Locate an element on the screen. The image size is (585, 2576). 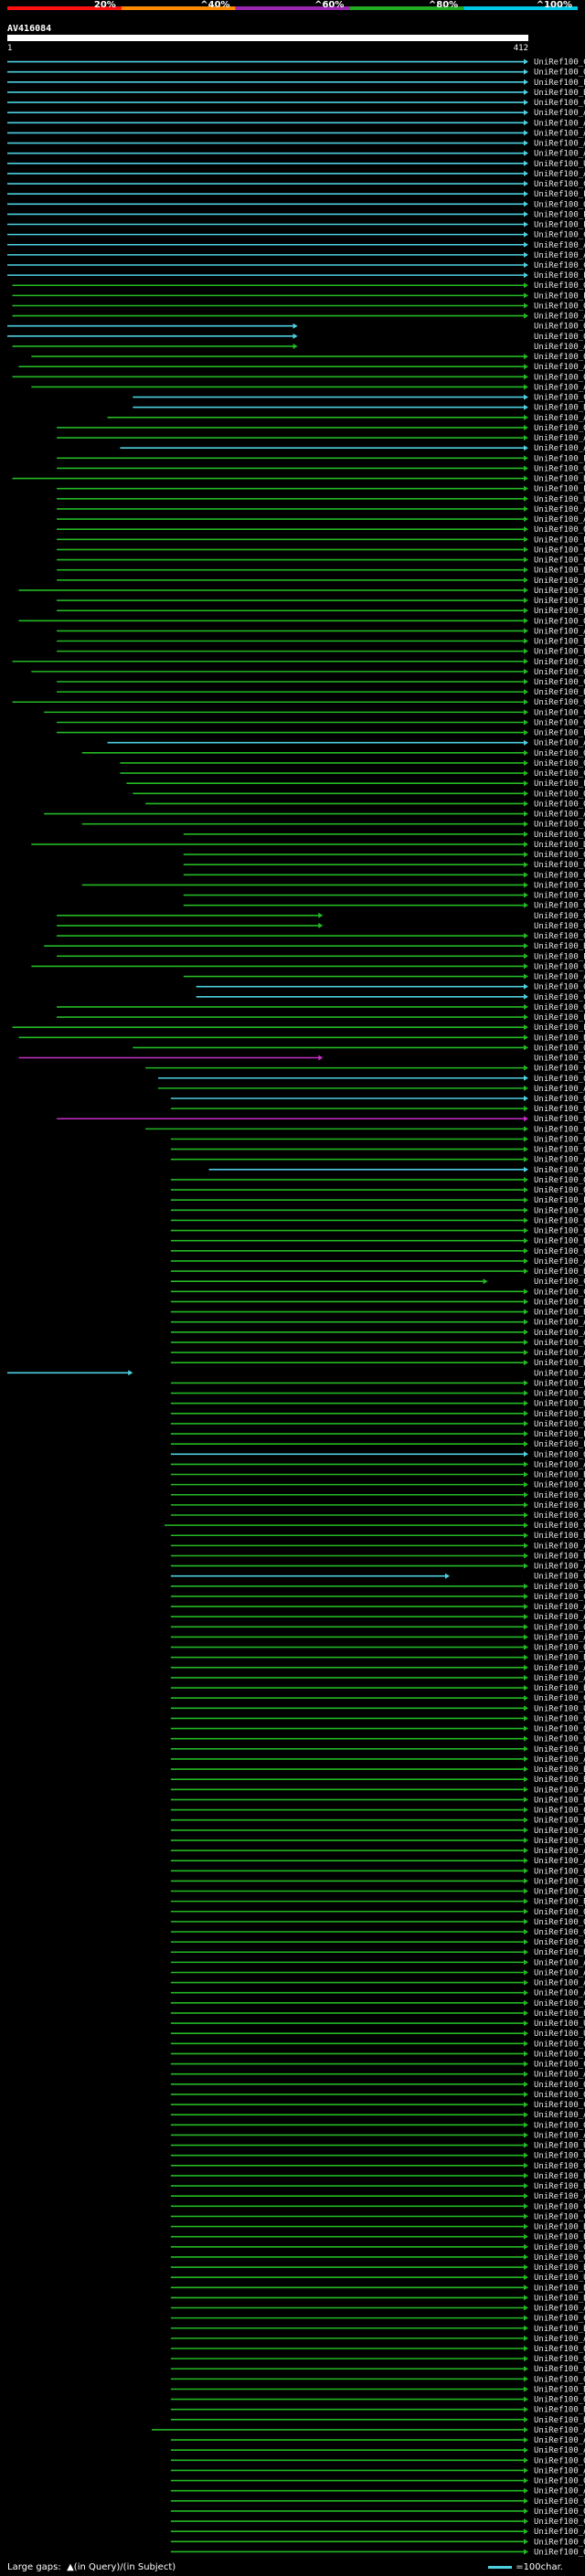
hit-label: UniRef100_B6JJ97 is located at coordinates (560, 1800).